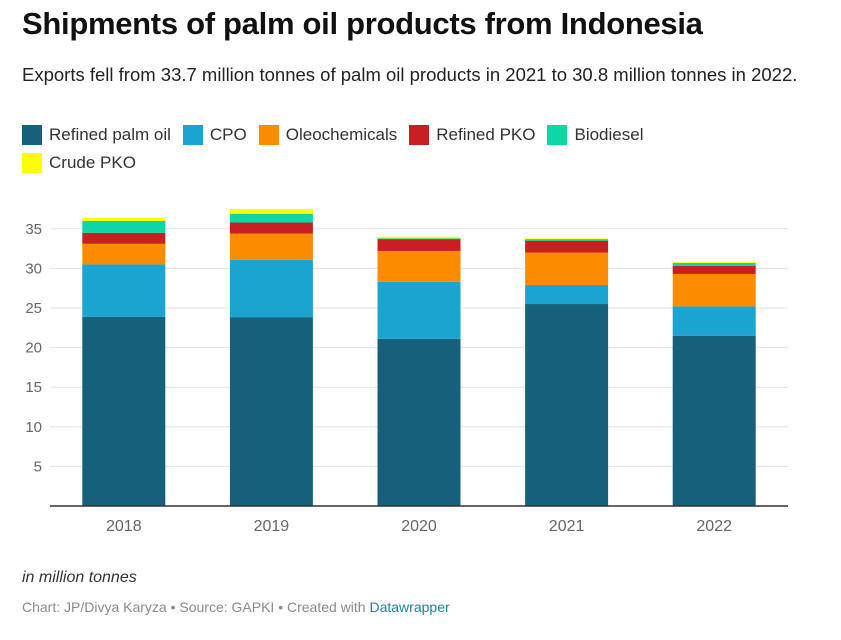 The width and height of the screenshot is (841, 640). What do you see at coordinates (33, 229) in the screenshot?
I see `y-tick-label: 35` at bounding box center [33, 229].